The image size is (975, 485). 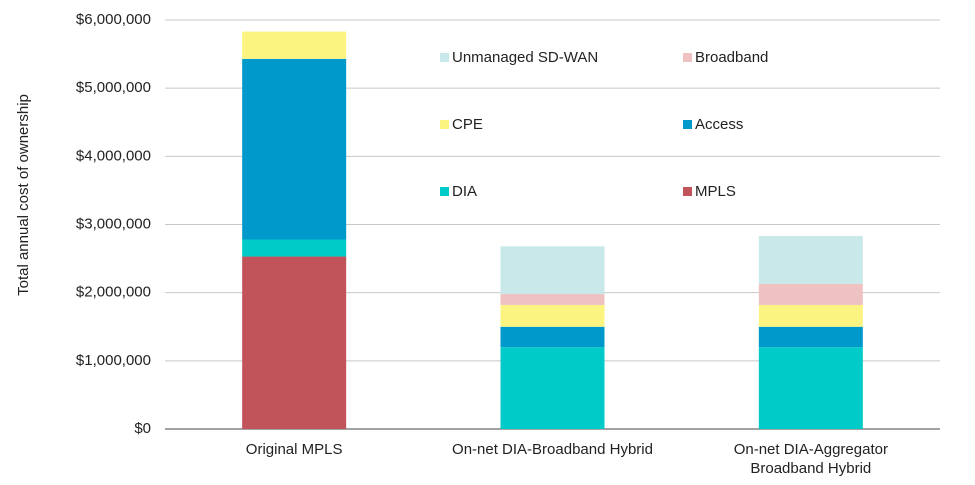 What do you see at coordinates (810, 459) in the screenshot?
I see `x-tick-label: On-net DIA-Aggregator Broadband Hybrid` at bounding box center [810, 459].